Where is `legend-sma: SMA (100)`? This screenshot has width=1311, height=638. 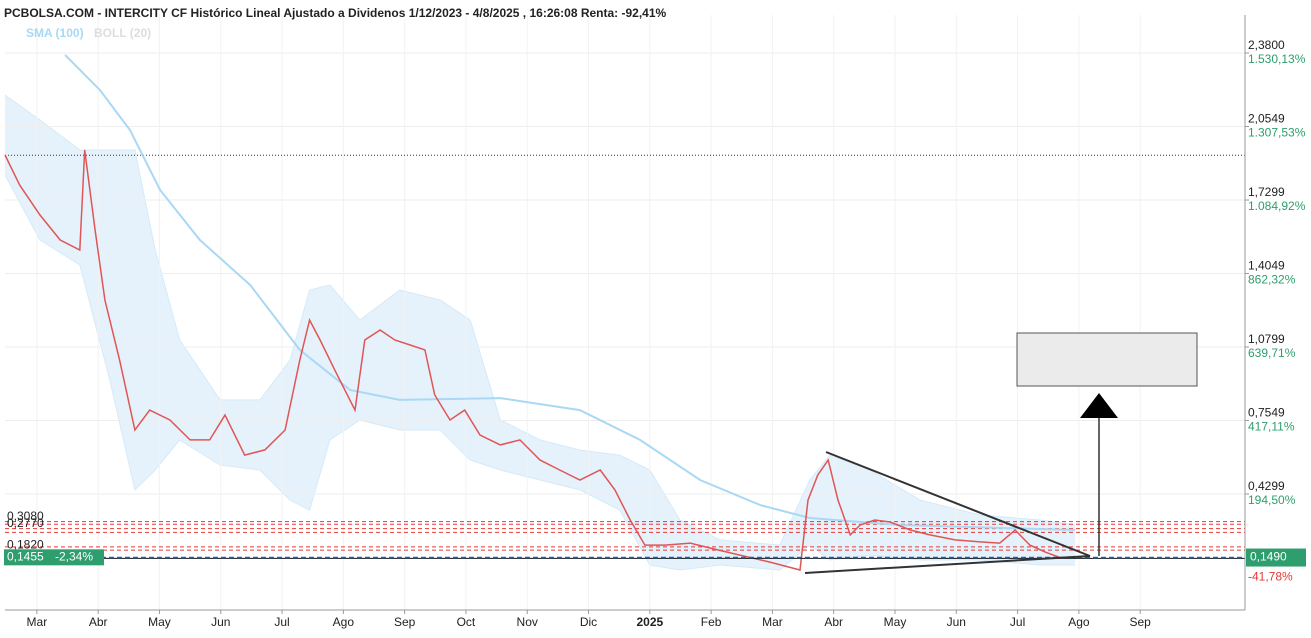 legend-sma: SMA (100) is located at coordinates (55, 33).